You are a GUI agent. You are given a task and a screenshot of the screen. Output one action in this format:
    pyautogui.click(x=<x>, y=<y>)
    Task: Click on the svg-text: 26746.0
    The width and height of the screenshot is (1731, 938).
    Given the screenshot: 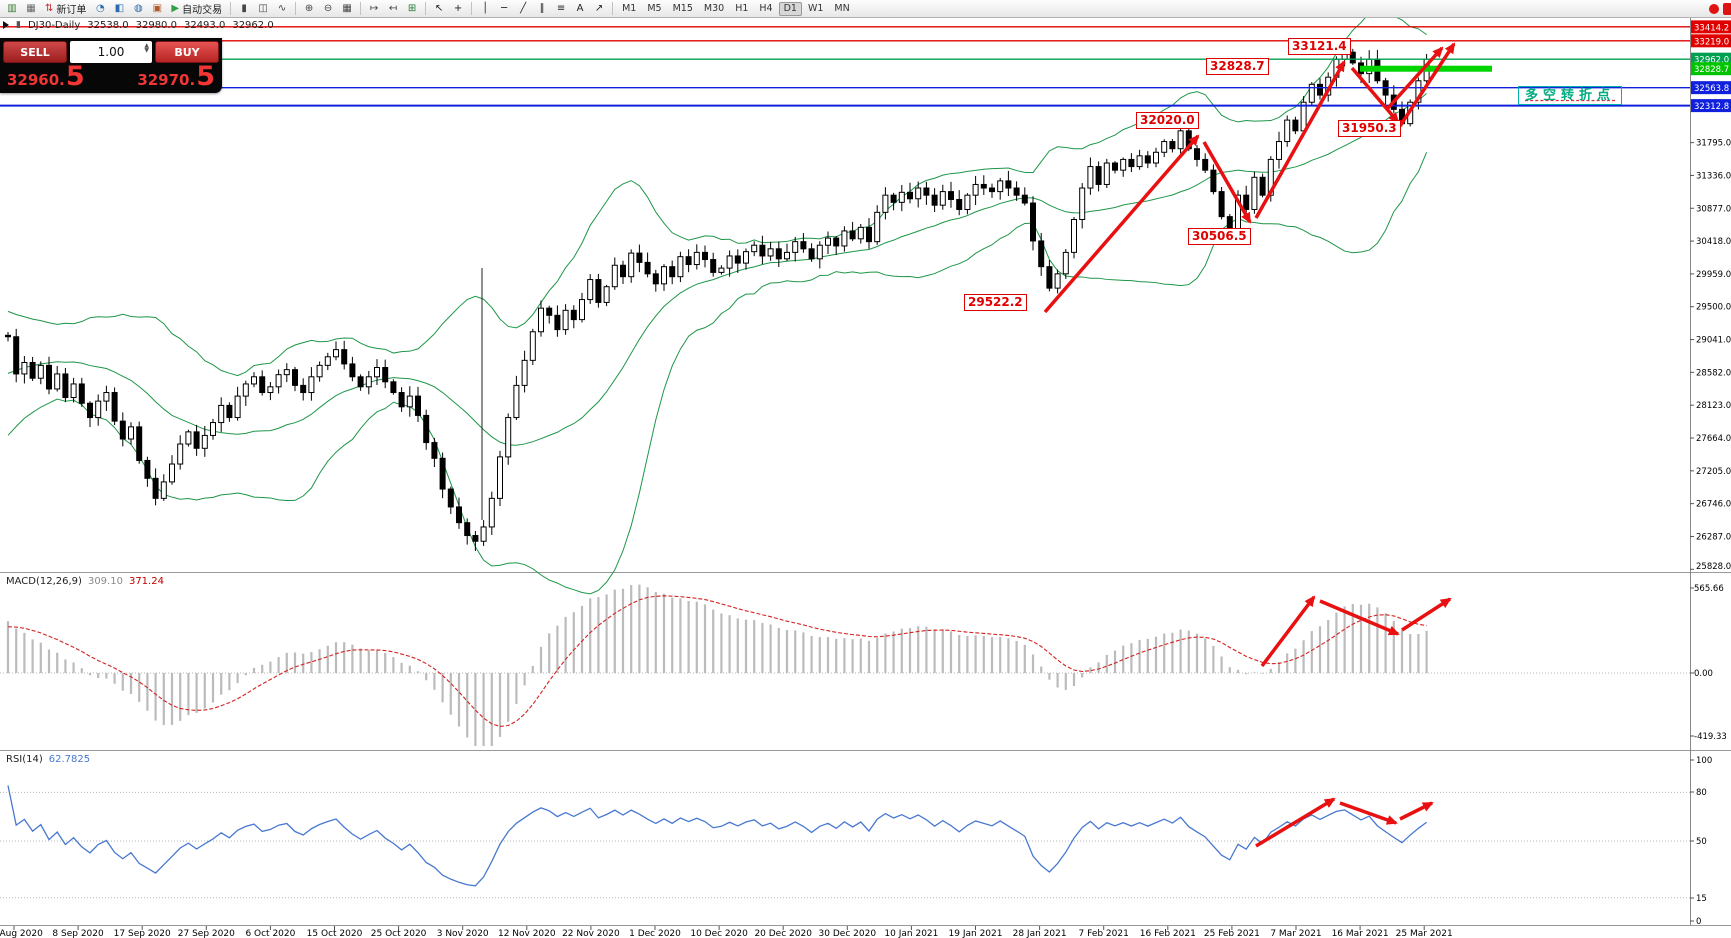 What is the action you would take?
    pyautogui.click(x=1713, y=505)
    